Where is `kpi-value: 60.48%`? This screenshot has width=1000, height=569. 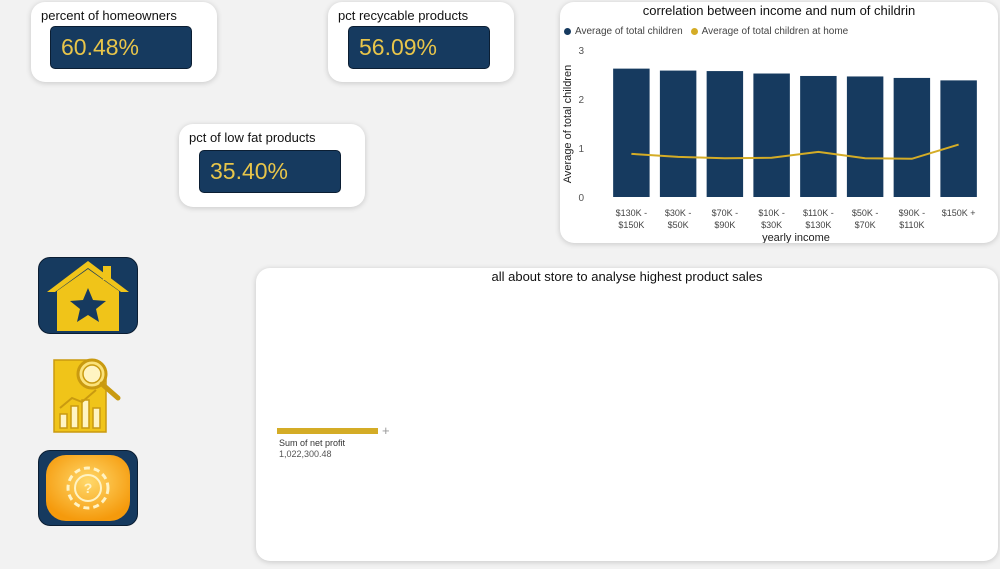
kpi-value: 60.48% is located at coordinates (121, 47).